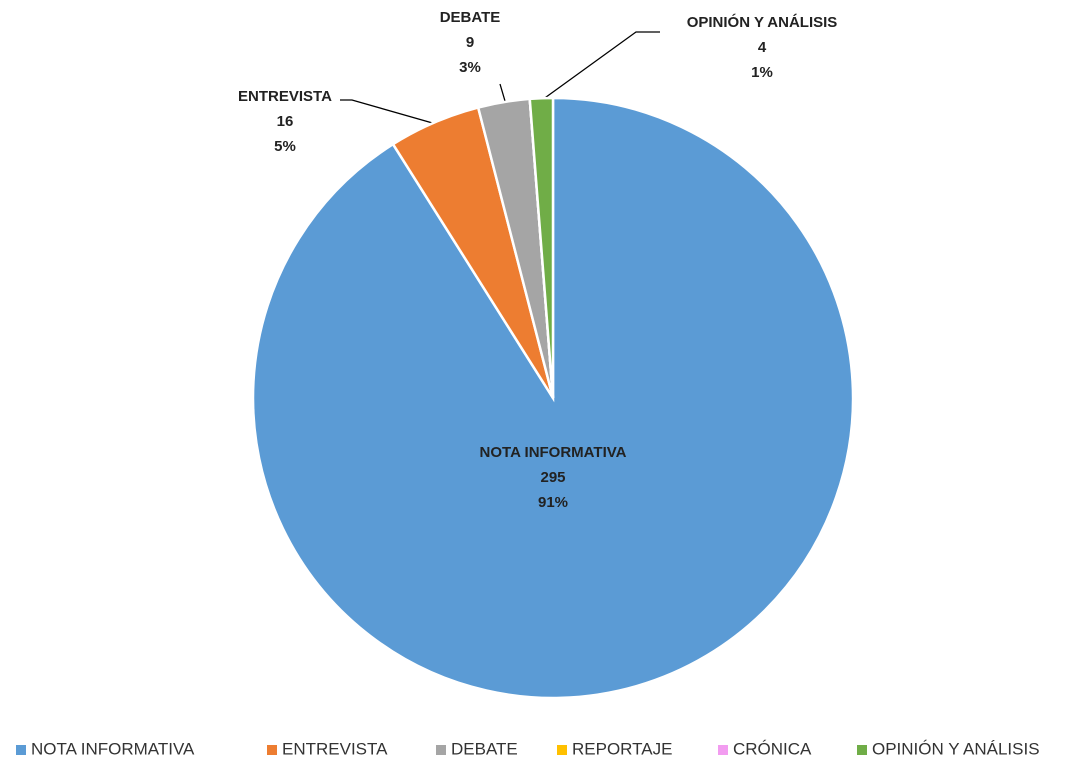 The image size is (1072, 762). Describe the element at coordinates (470, 17) in the screenshot. I see `data-label-name: DEBATE` at that location.